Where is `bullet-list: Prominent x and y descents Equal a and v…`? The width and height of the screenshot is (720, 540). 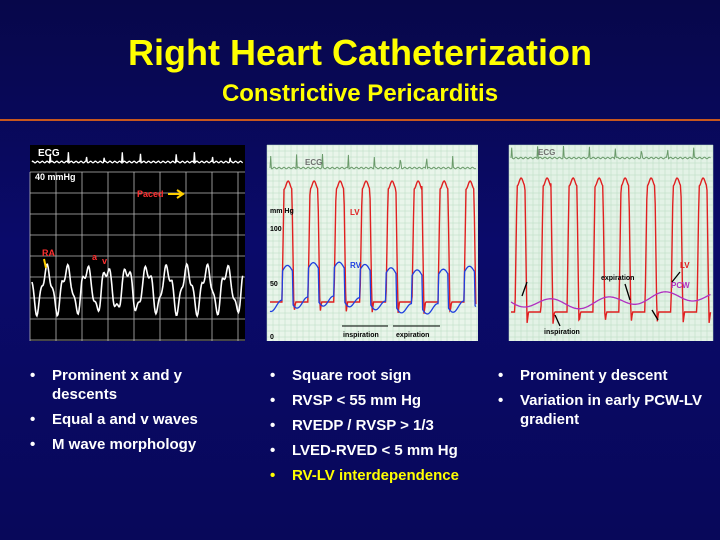
bullet-list: Prominent x and y descents Equal a and v… is located at coordinates (135, 413).